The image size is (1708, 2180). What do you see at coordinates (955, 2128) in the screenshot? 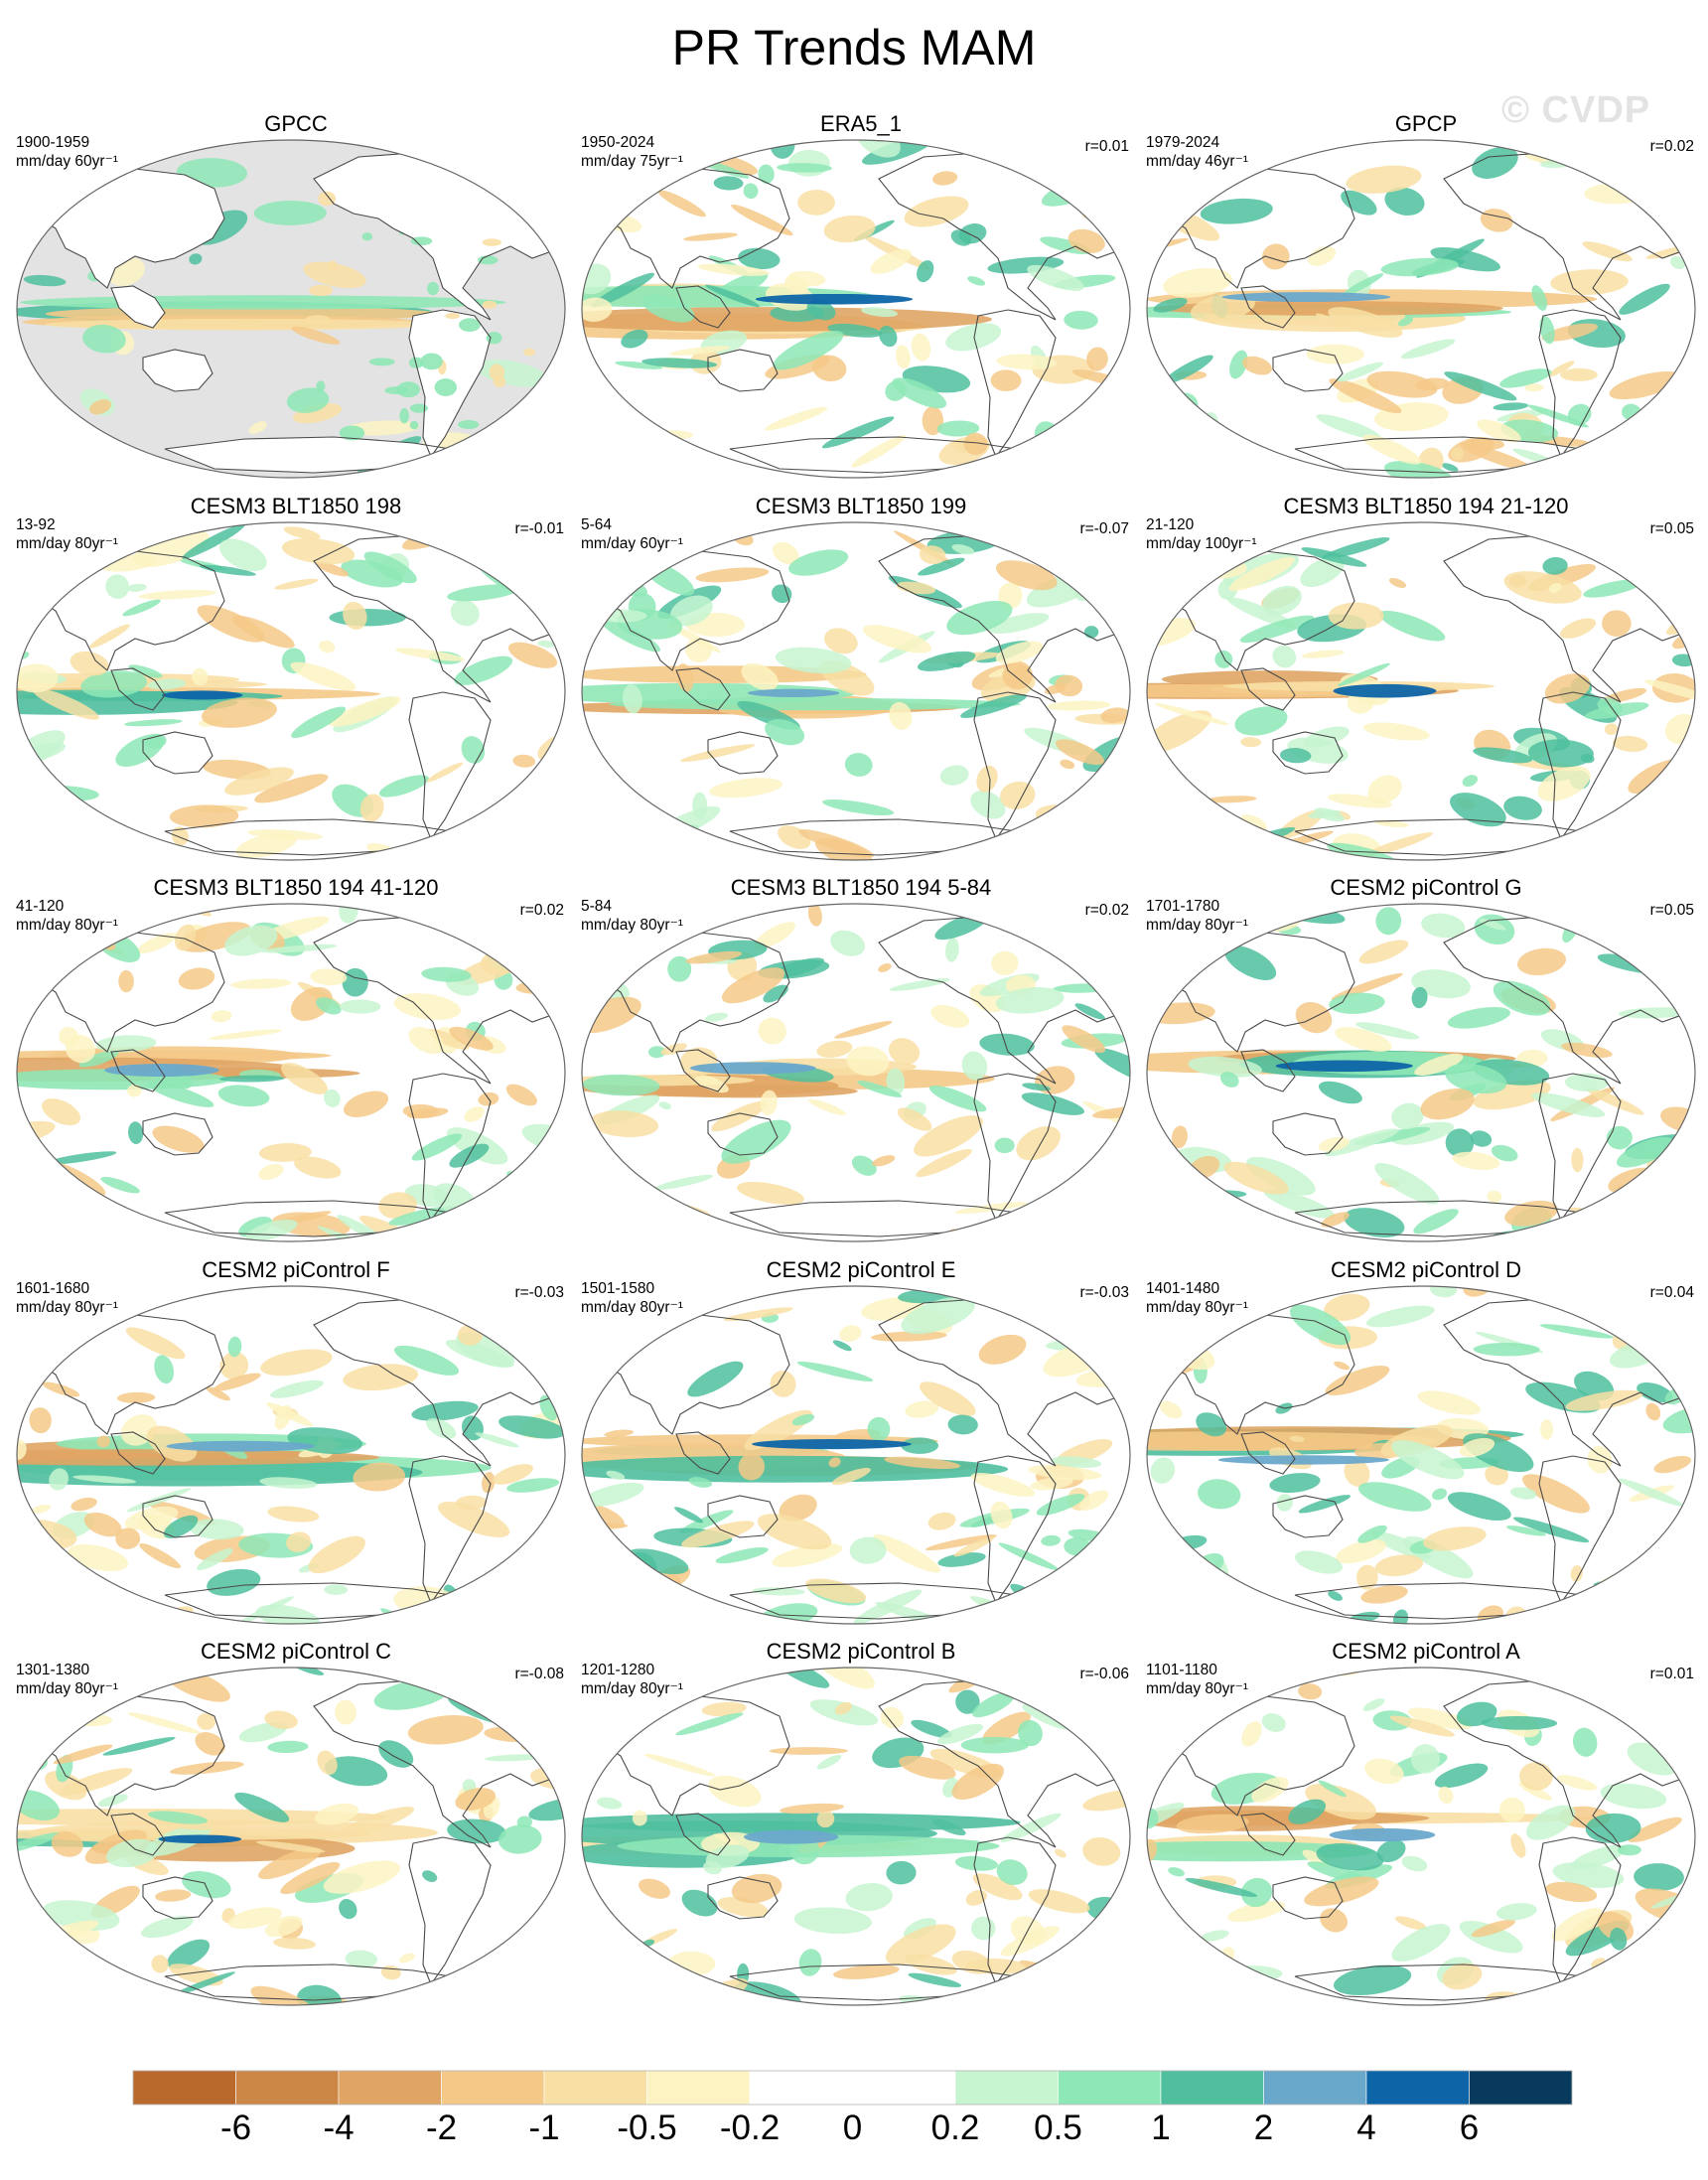
I see `colorbar-tick-label: 0.2` at bounding box center [955, 2128].